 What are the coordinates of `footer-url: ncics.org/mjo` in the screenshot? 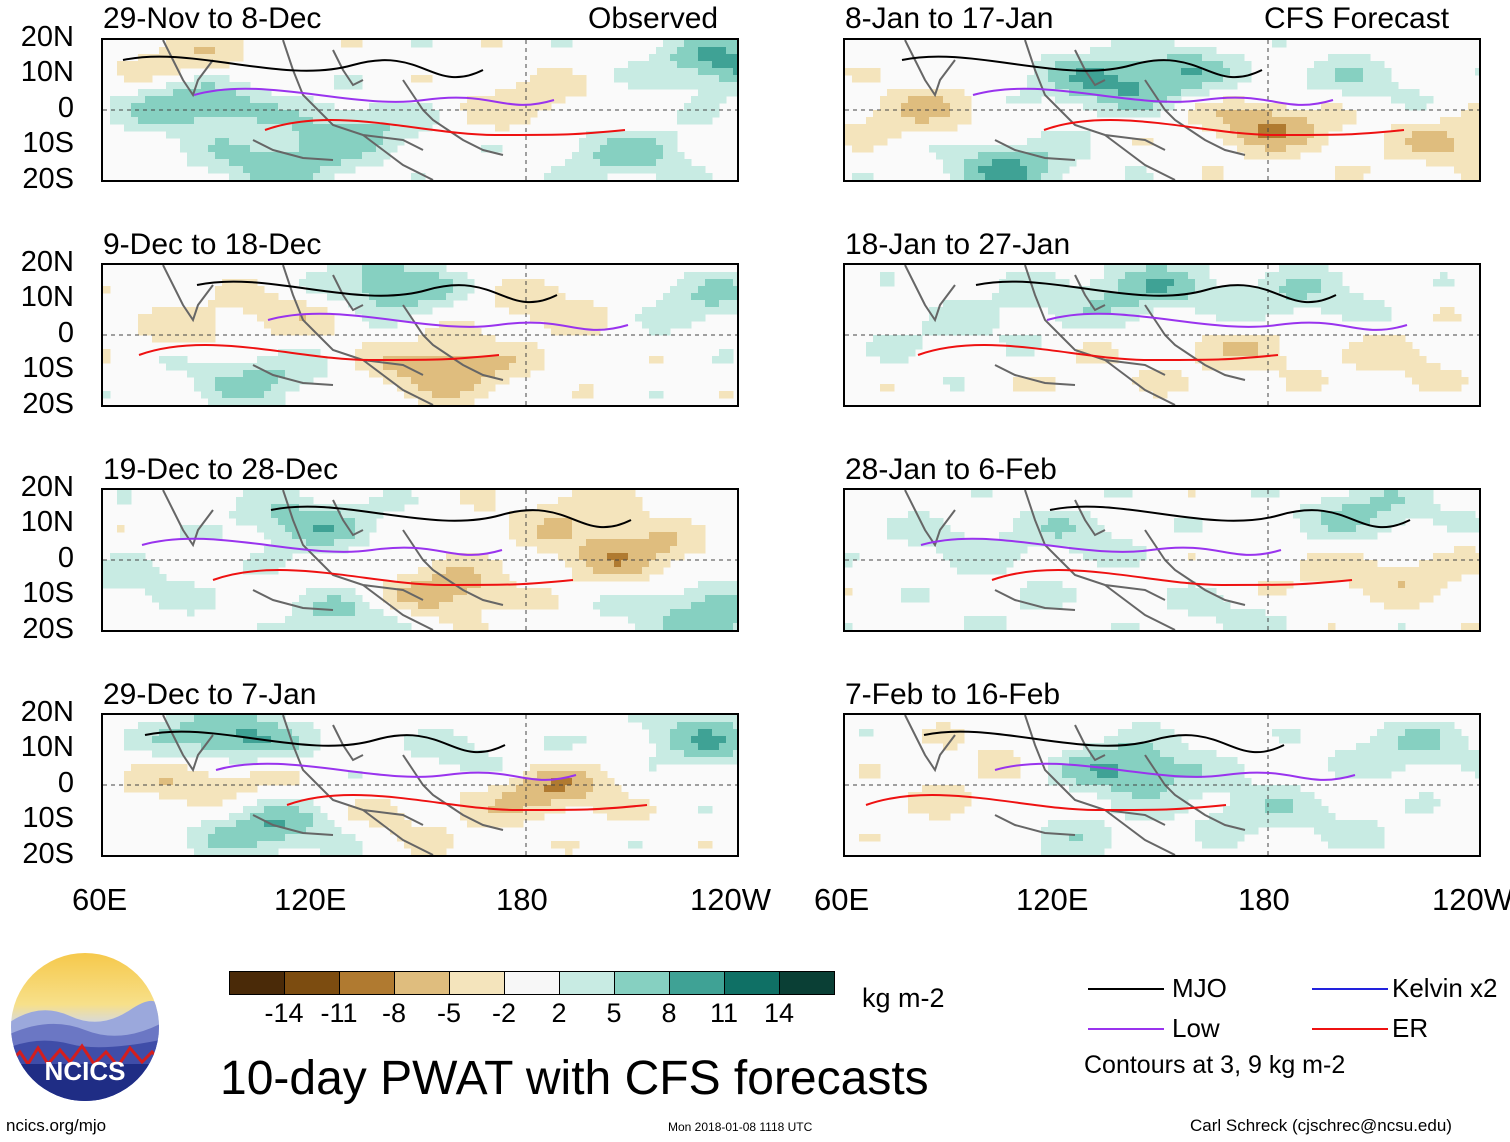 It's located at (56, 1125).